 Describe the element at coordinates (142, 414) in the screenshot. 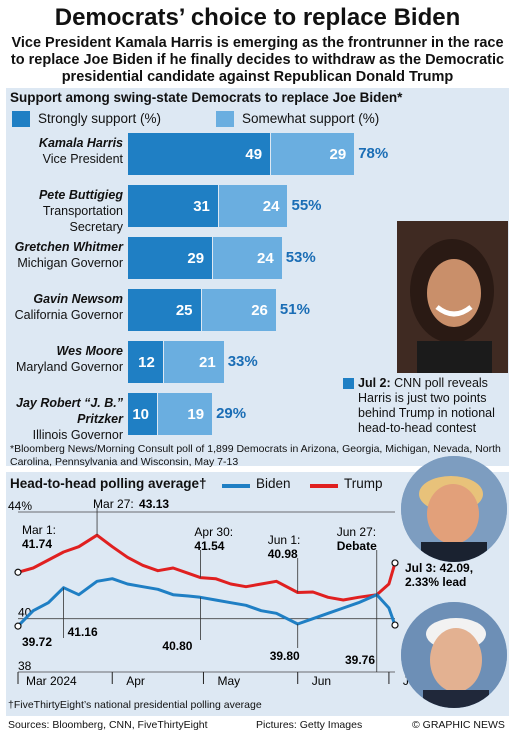

I see `bar-strong: 10` at that location.